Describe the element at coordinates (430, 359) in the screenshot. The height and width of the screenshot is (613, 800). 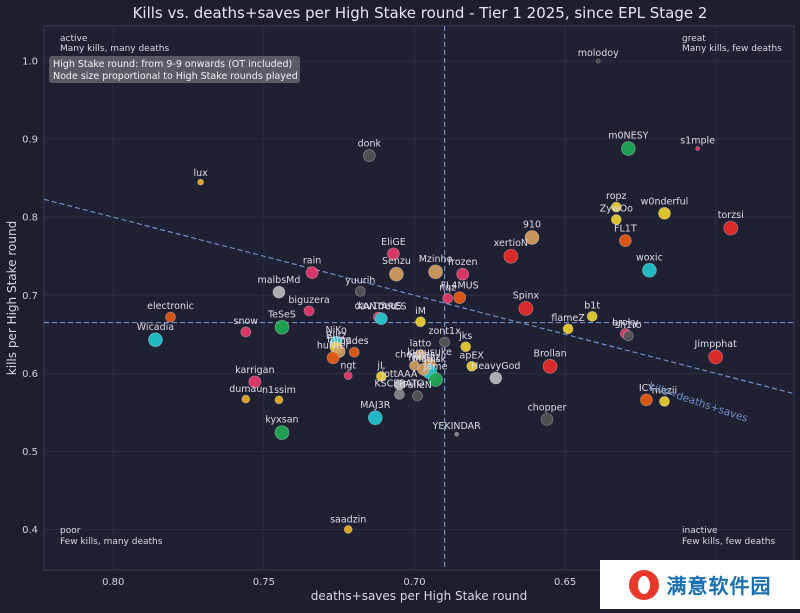
I see `point-label: Magisk` at that location.